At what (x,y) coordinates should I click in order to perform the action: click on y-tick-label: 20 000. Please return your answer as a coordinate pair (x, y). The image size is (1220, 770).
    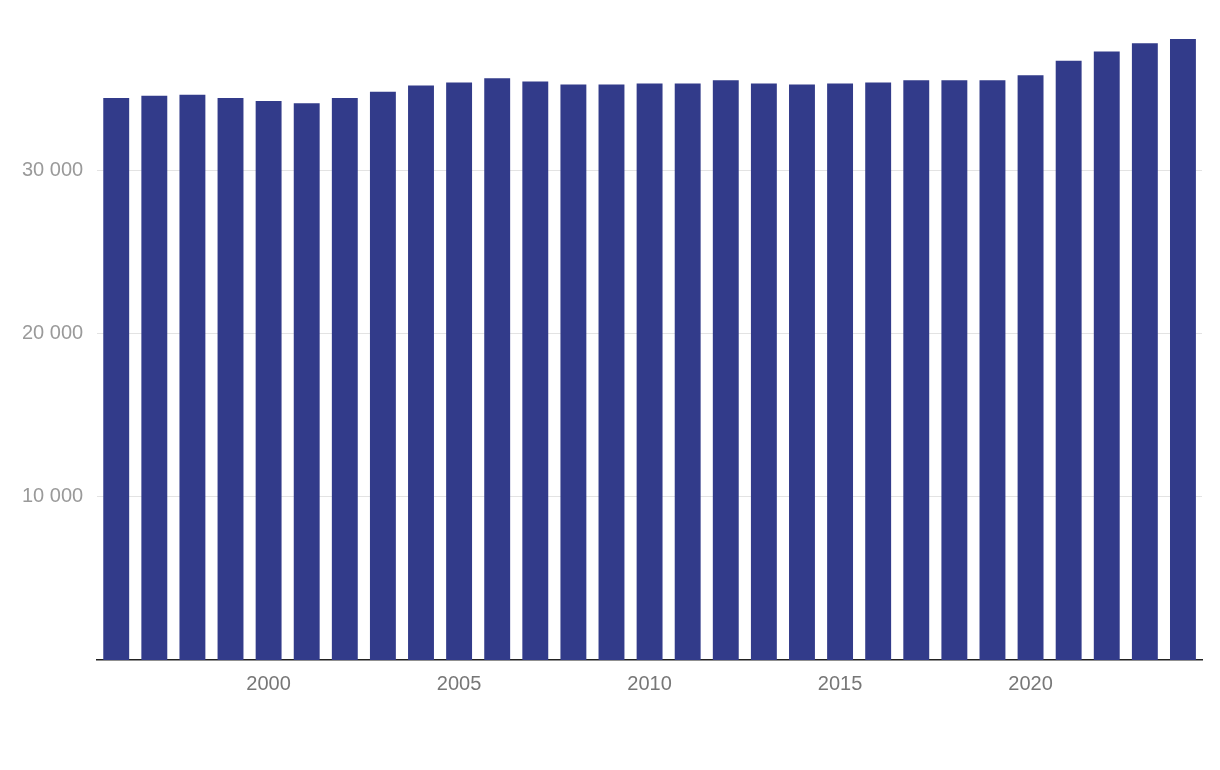
    Looking at the image, I should click on (53, 332).